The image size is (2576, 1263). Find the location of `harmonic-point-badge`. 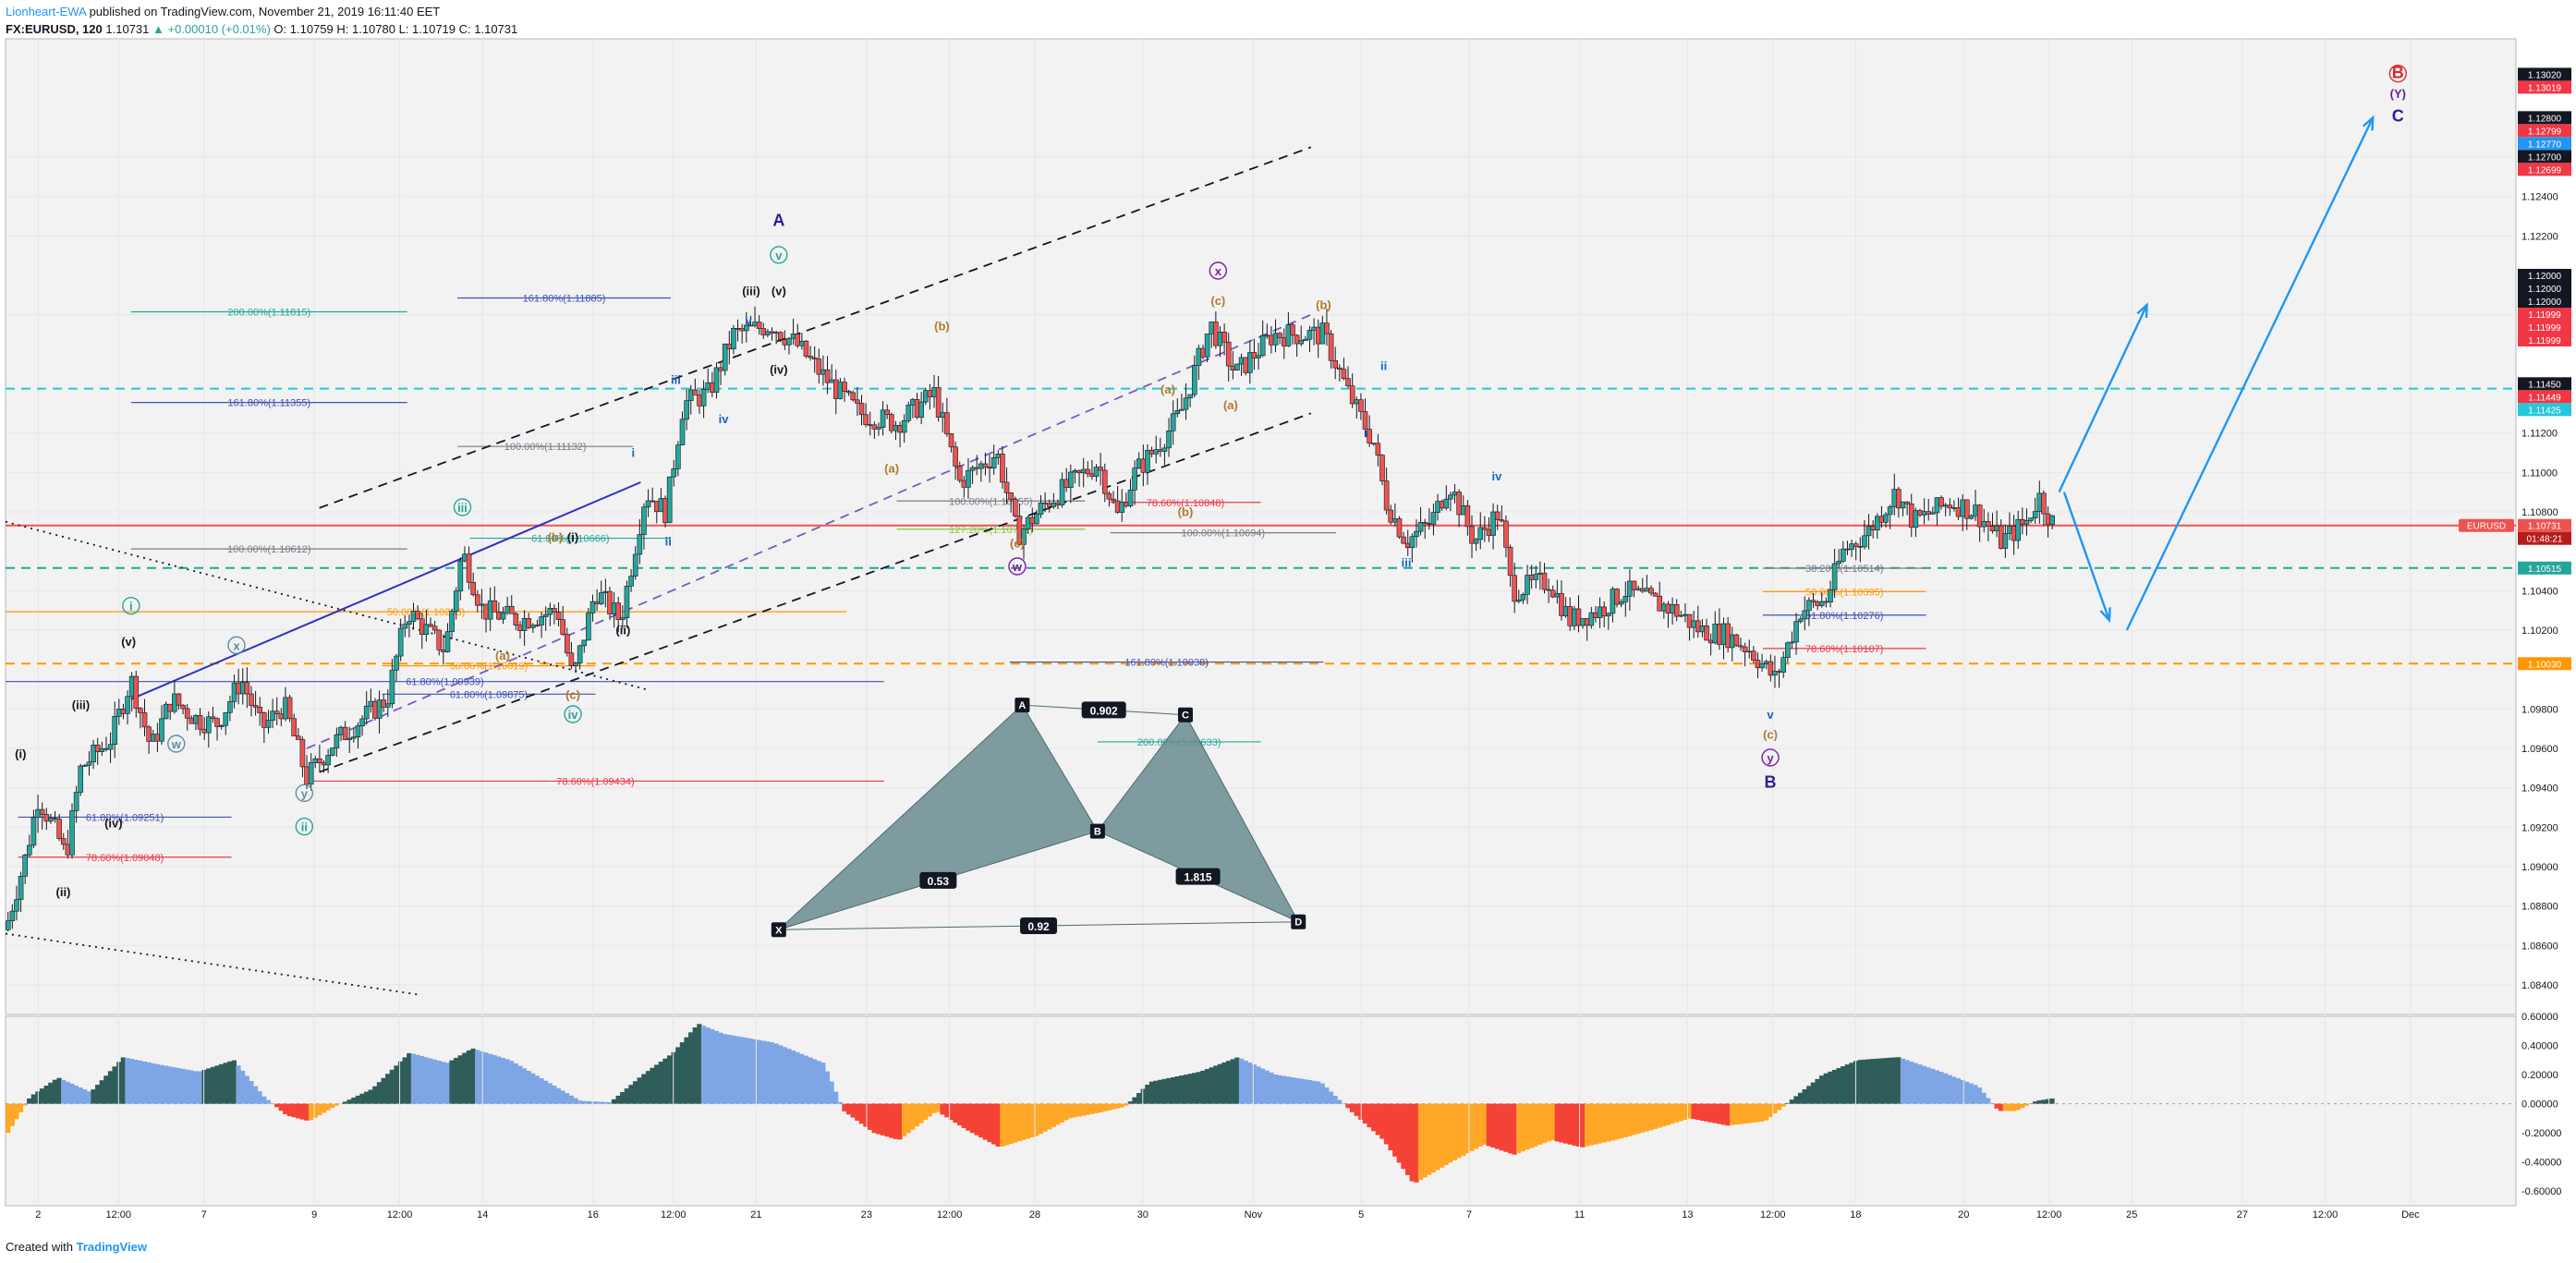

harmonic-point-badge is located at coordinates (778, 930).